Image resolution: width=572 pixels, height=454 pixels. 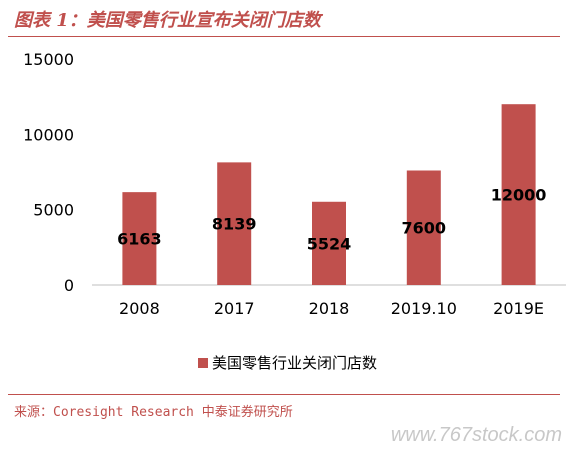 I want to click on source-divider, so click(x=284, y=394).